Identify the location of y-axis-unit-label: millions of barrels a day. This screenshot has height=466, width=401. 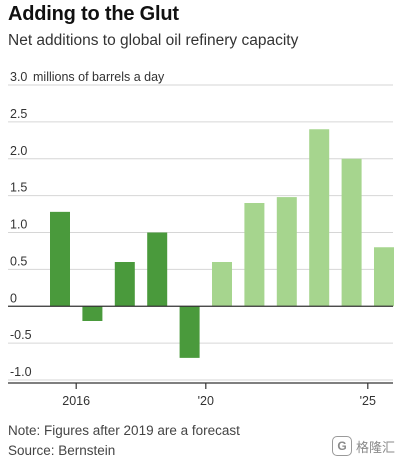
(99, 77).